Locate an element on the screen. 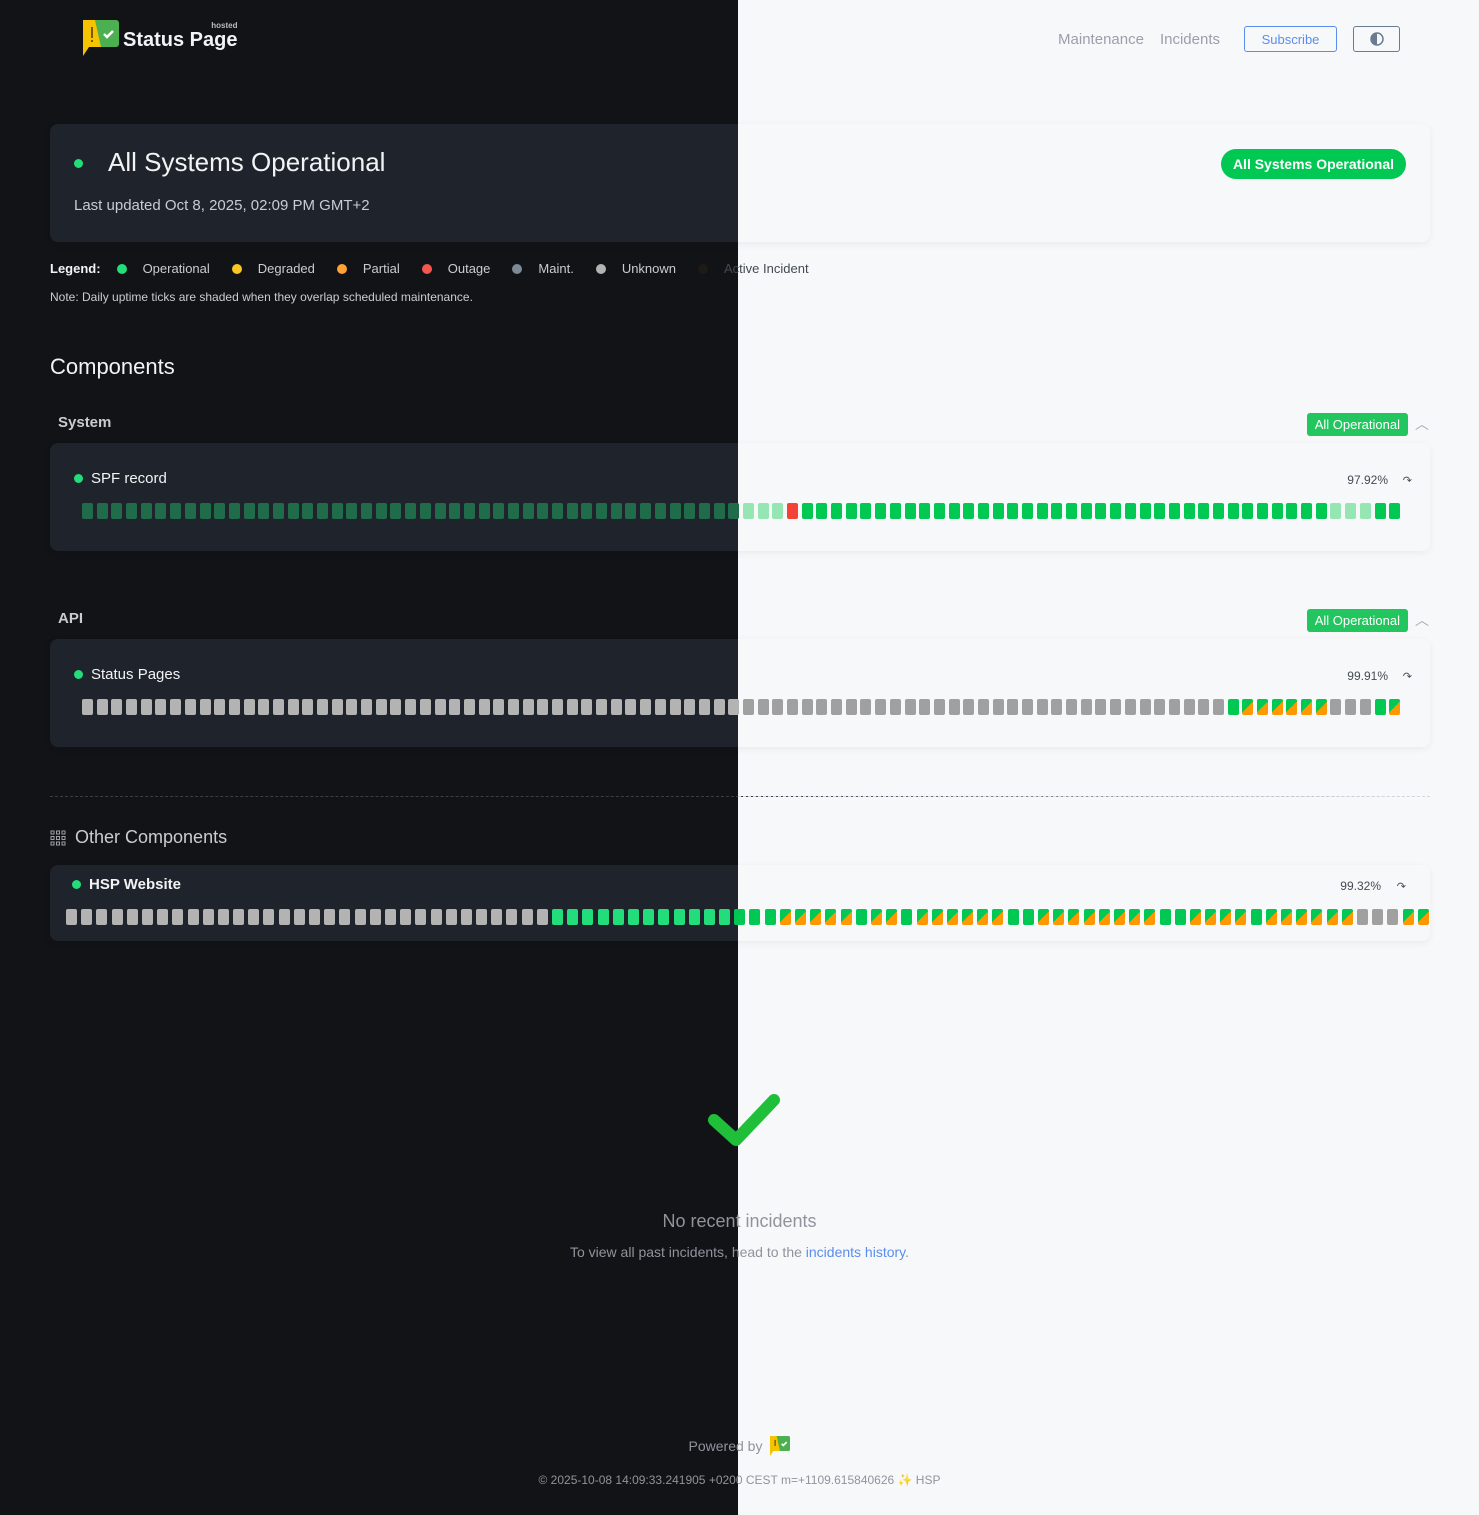 The width and height of the screenshot is (1479, 1515). logo: Status Page hosted is located at coordinates (160, 38).